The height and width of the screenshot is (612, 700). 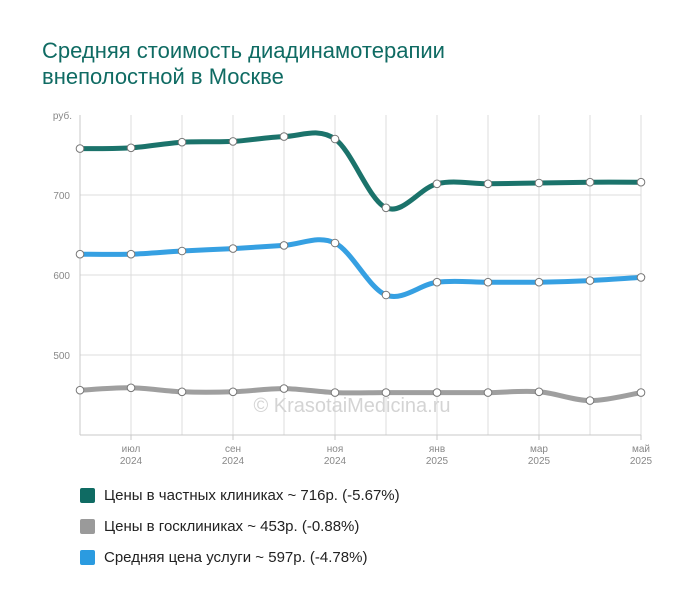 I want to click on x-tick-label-month: июл, so click(x=131, y=449).